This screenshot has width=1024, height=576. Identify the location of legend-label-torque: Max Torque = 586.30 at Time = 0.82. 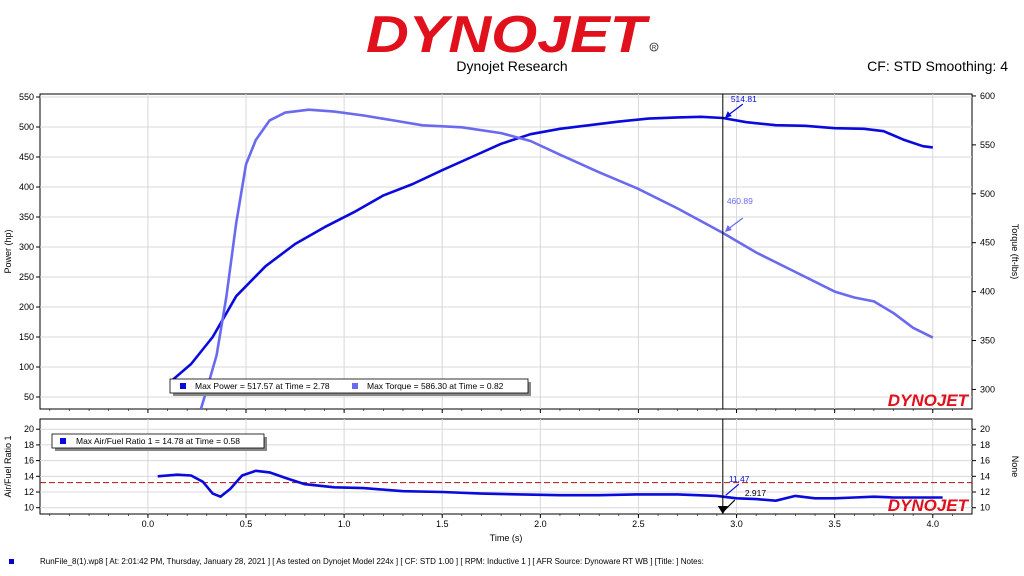
(435, 386).